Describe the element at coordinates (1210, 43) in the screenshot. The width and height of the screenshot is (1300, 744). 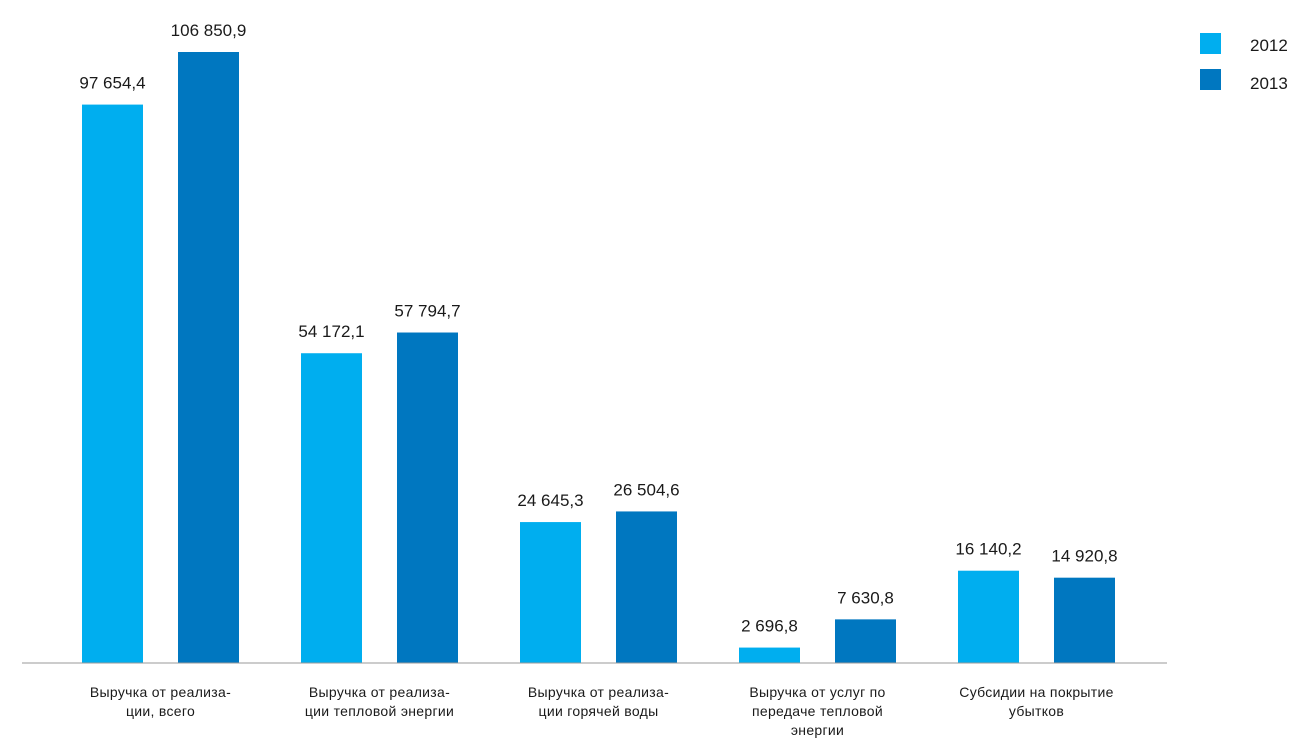
I see `legend-swatch-2012` at that location.